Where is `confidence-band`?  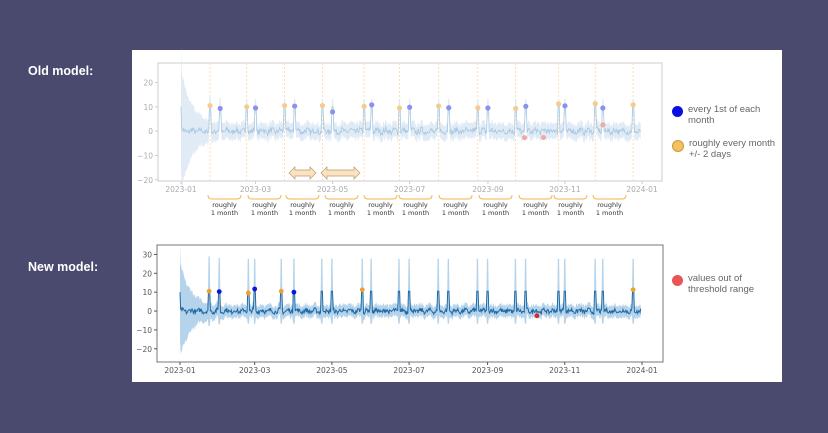
confidence-band is located at coordinates (410, 299).